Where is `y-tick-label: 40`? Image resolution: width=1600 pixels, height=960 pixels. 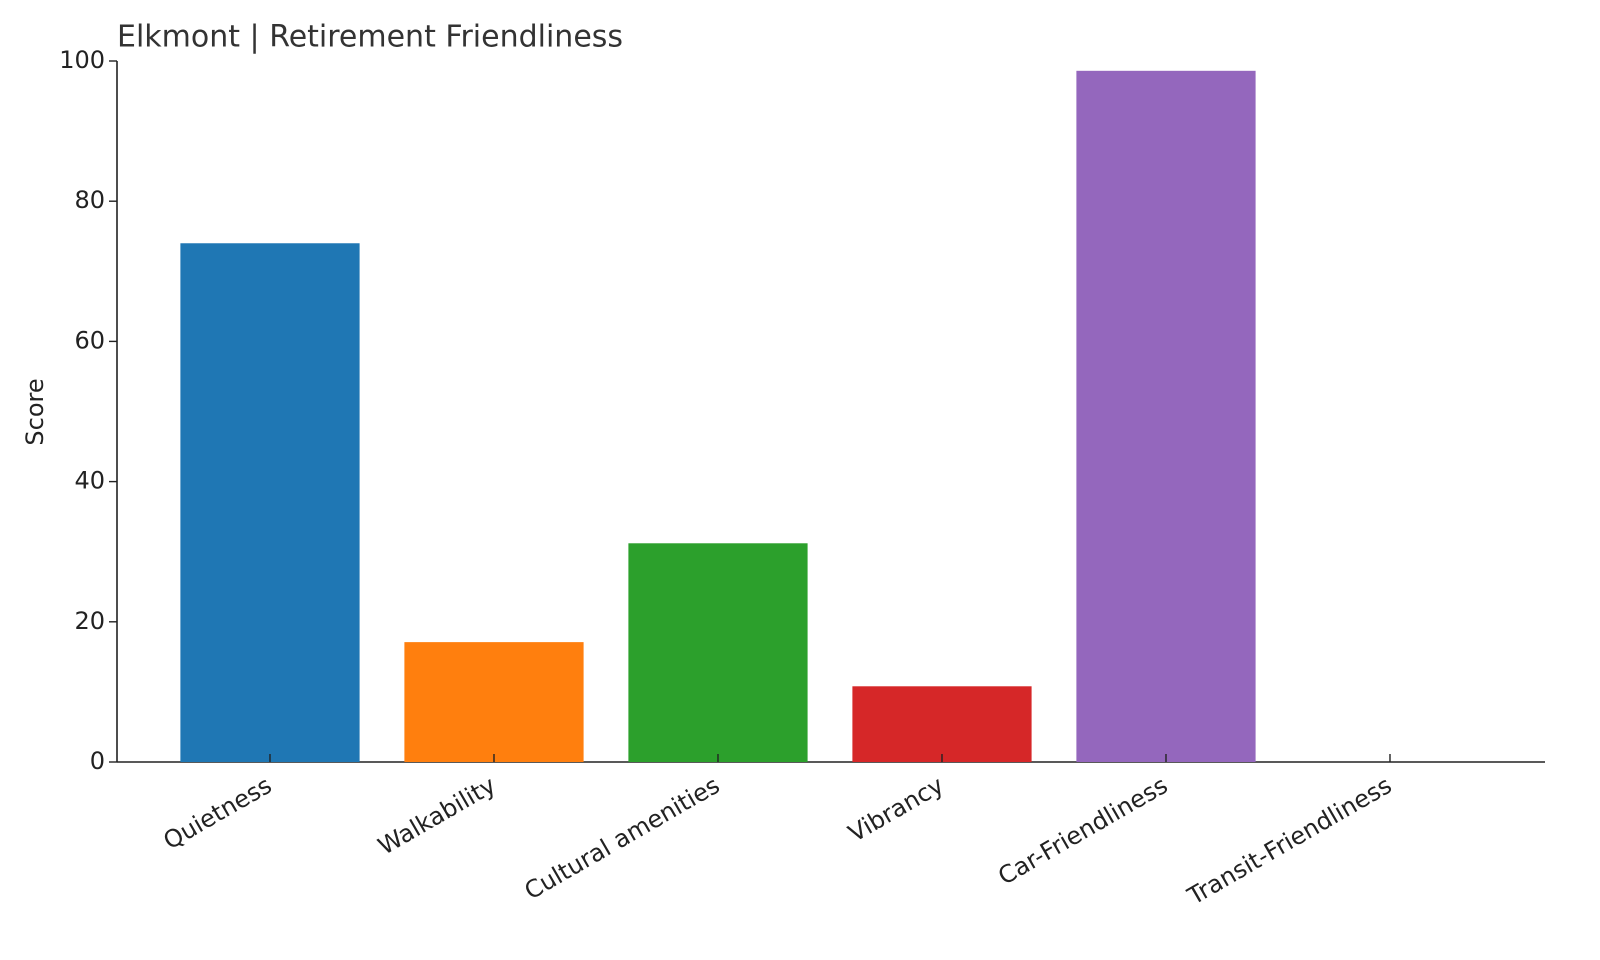 y-tick-label: 40 is located at coordinates (89, 481).